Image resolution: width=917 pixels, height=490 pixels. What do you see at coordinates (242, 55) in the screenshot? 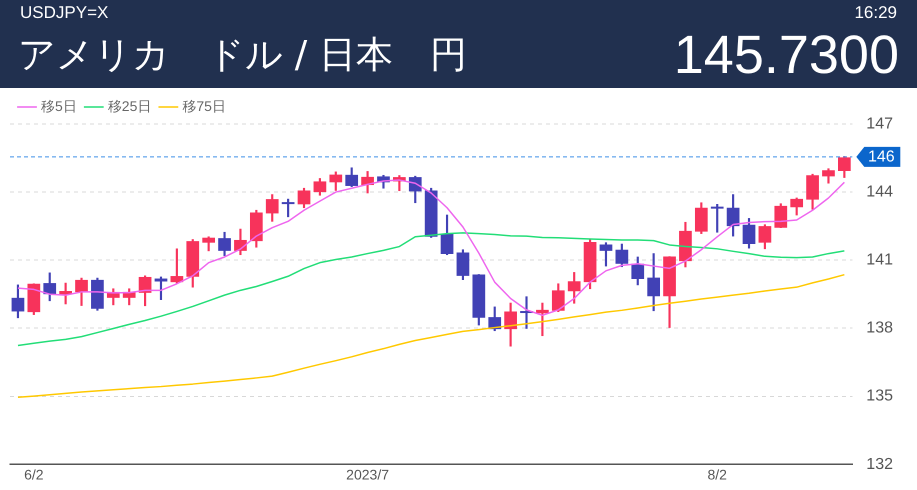
I see `chart-title: アメリカ ドル / 日本 円` at bounding box center [242, 55].